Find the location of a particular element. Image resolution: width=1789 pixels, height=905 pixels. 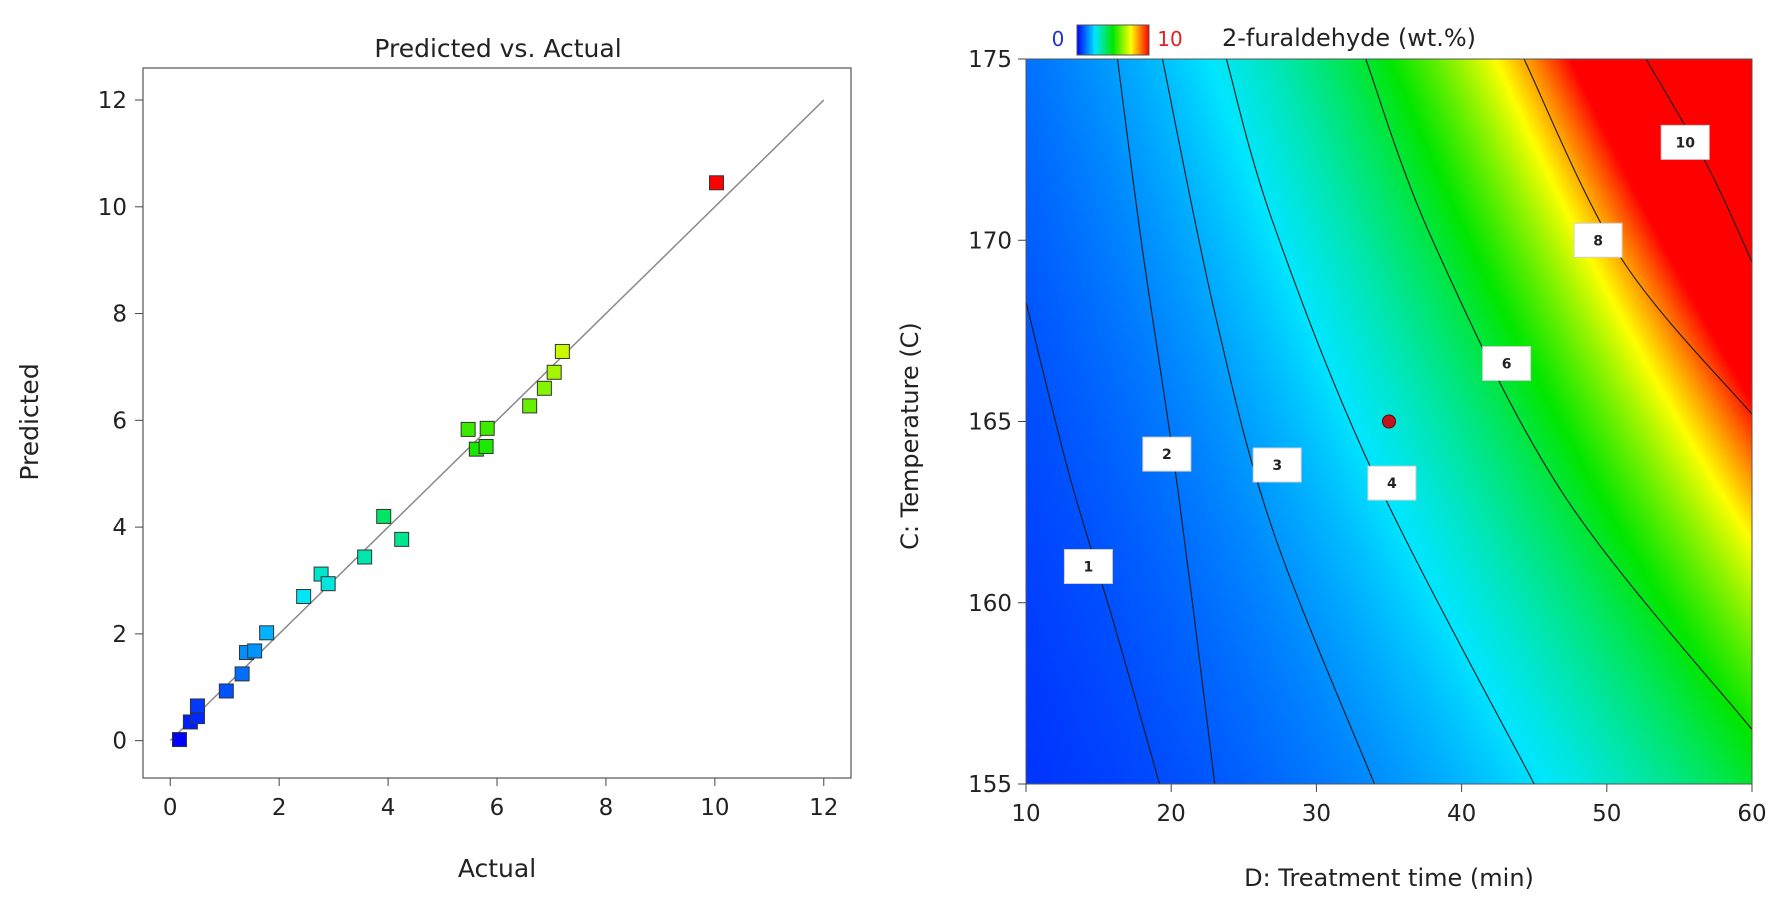

contour-tag-text: 3 is located at coordinates (1277, 466).